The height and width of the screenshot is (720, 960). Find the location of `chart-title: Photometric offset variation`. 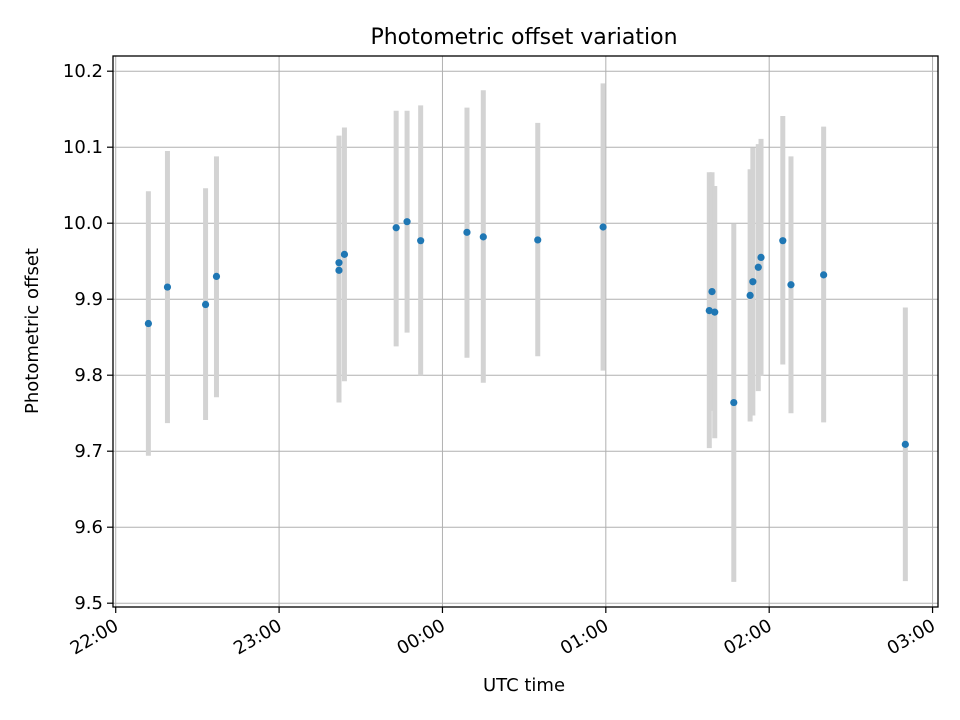

chart-title: Photometric offset variation is located at coordinates (523, 37).